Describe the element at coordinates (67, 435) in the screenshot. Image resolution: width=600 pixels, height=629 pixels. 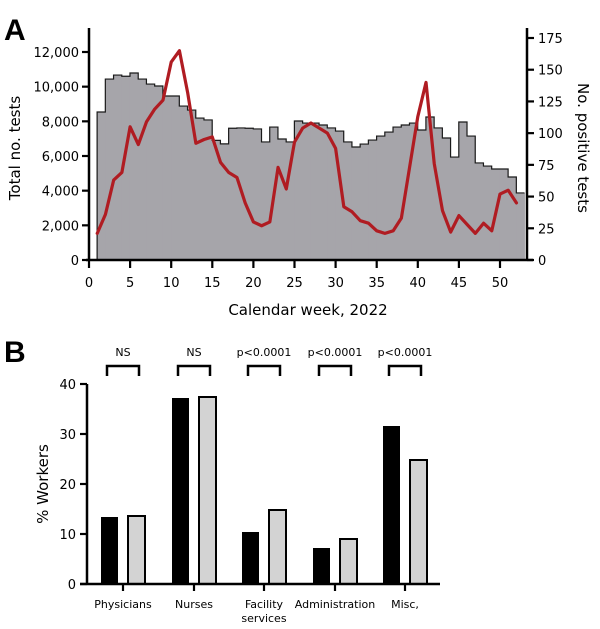
I see `b-y-tick-label: 30` at that location.